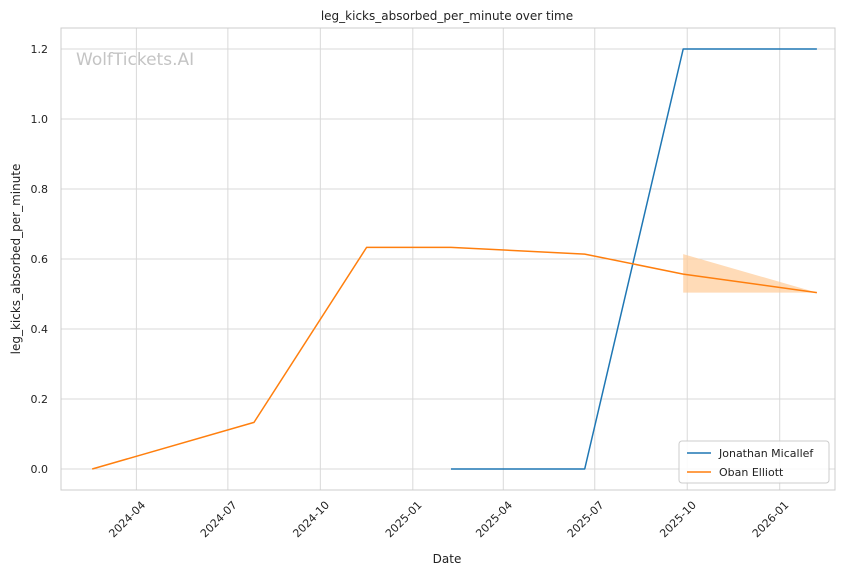  I want to click on y-tick-label-0.0: 0.0, so click(40, 469).